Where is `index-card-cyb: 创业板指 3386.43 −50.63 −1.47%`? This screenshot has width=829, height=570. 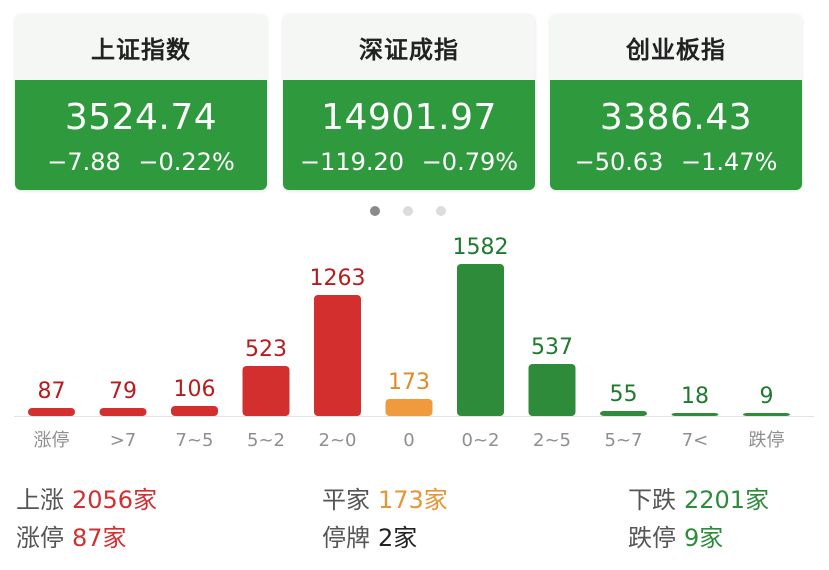 index-card-cyb: 创业板指 3386.43 −50.63 −1.47% is located at coordinates (676, 102).